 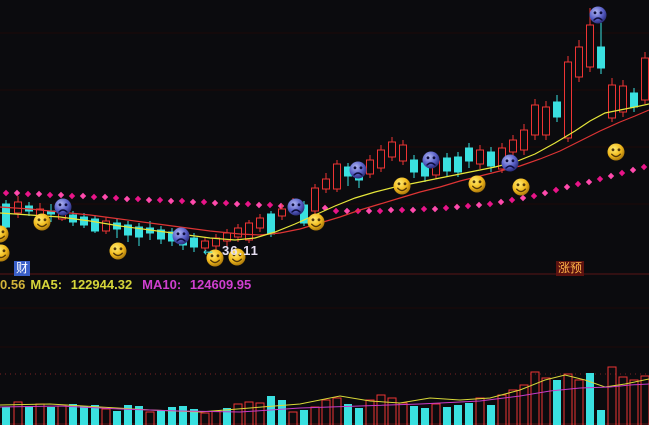 I want to click on volume-ma-lines-layer, so click(x=324, y=393).